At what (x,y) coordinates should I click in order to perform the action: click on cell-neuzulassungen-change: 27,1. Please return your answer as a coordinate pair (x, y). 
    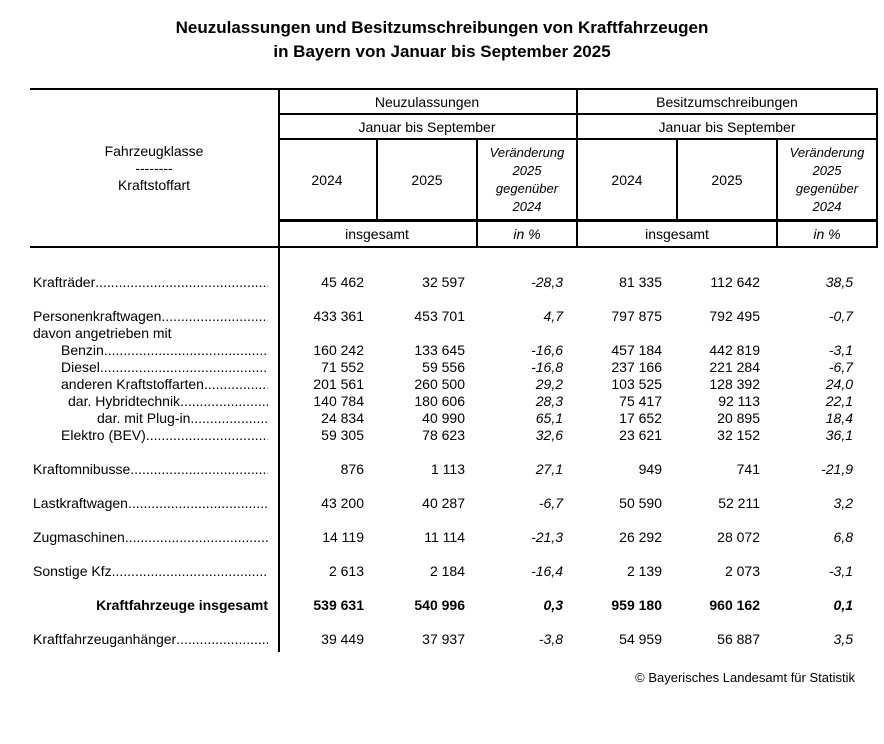
    Looking at the image, I should click on (549, 469).